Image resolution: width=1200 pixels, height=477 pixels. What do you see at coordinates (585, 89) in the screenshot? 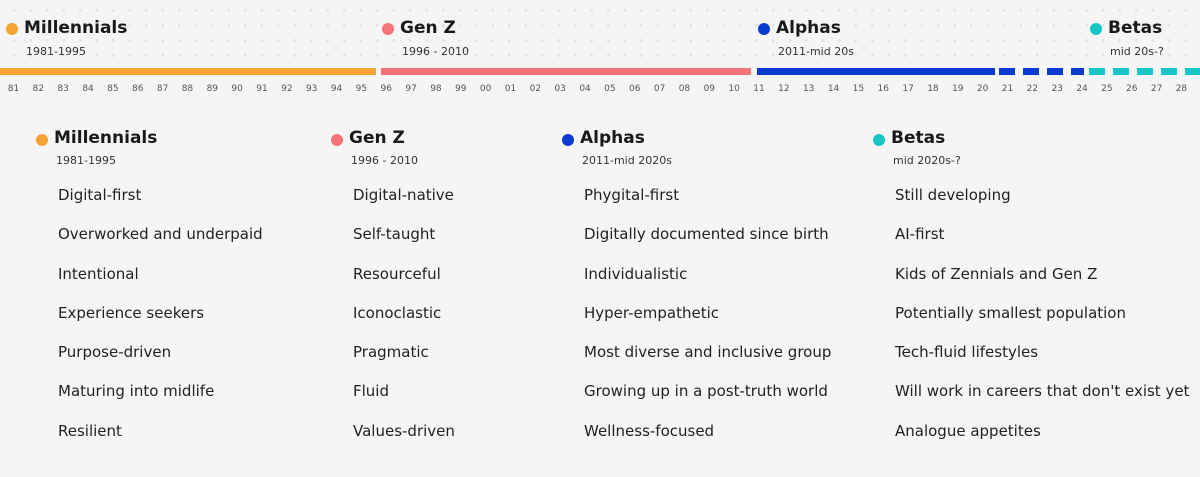
I see `year-tick-label: 04` at bounding box center [585, 89].